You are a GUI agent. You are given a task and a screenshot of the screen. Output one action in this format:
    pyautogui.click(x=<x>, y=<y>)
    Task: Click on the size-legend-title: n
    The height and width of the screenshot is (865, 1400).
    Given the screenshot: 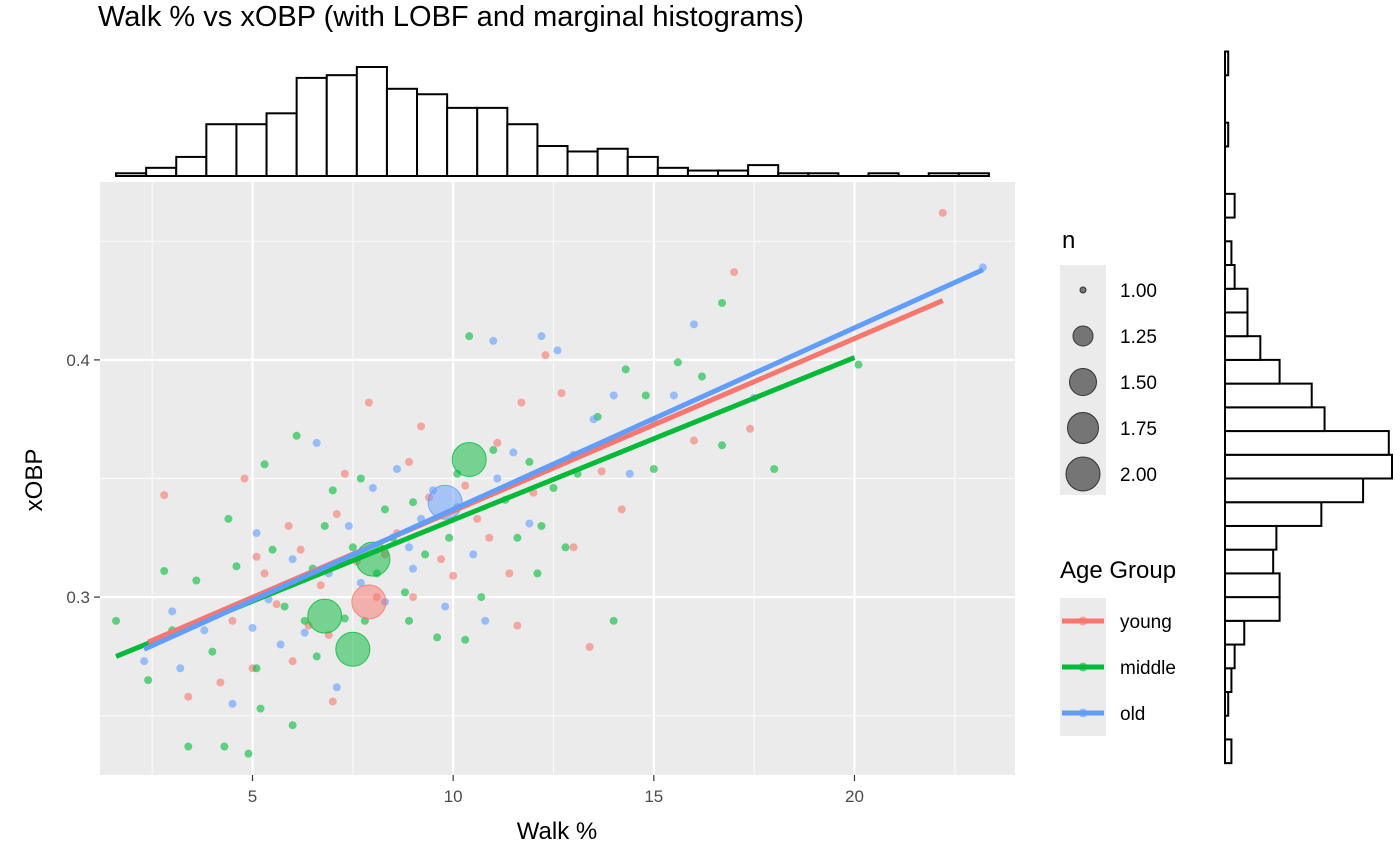 What is the action you would take?
    pyautogui.click(x=1068, y=240)
    